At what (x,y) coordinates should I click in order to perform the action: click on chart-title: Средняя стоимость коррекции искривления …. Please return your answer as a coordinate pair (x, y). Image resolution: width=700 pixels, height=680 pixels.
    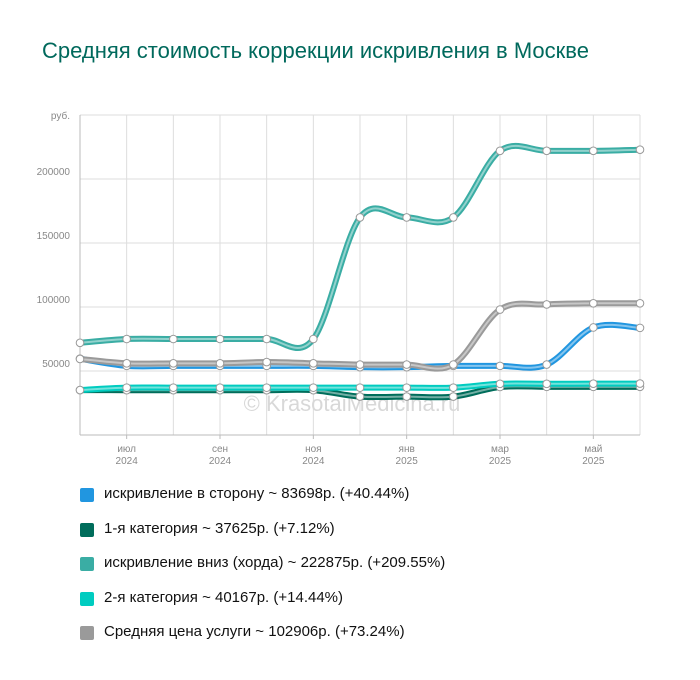
    Looking at the image, I should click on (315, 50).